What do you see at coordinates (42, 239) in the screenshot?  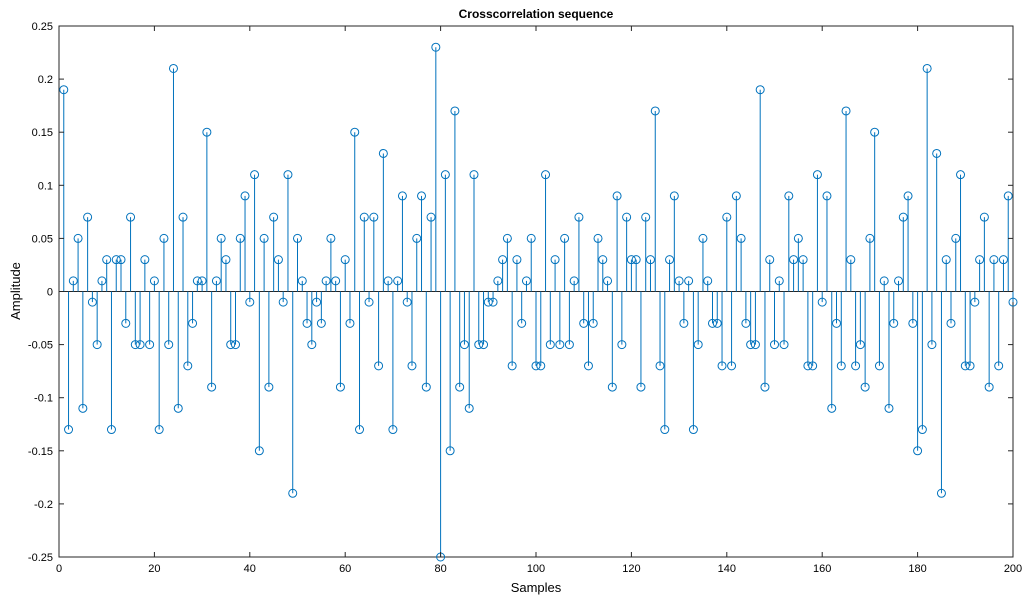 I see `y-tick-label: 0.05` at bounding box center [42, 239].